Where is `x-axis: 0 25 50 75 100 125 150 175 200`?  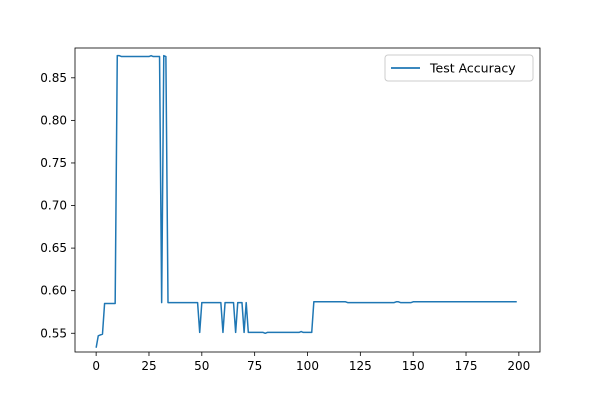 x-axis: 0 25 50 75 100 125 150 175 200 is located at coordinates (311, 362).